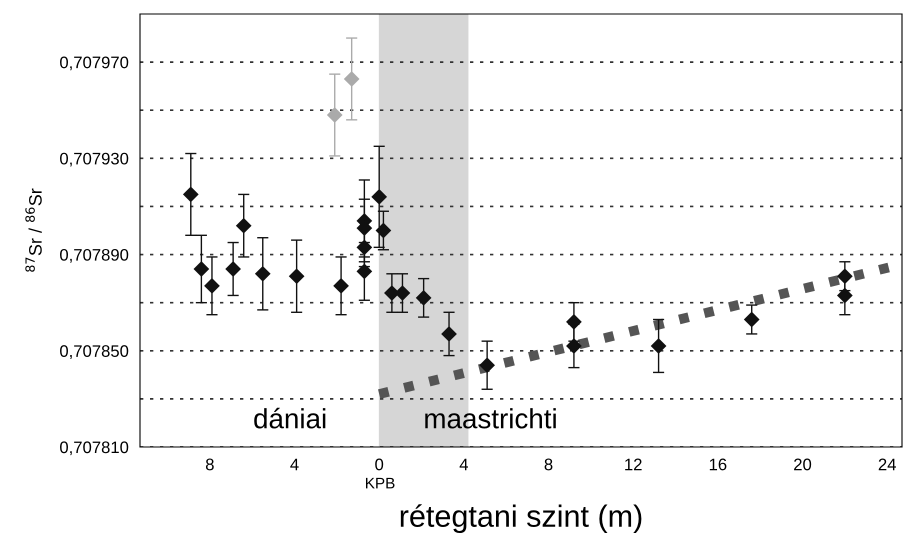 This screenshot has height=545, width=904. What do you see at coordinates (94, 159) in the screenshot?
I see `y-tick-label: 0,707930` at bounding box center [94, 159].